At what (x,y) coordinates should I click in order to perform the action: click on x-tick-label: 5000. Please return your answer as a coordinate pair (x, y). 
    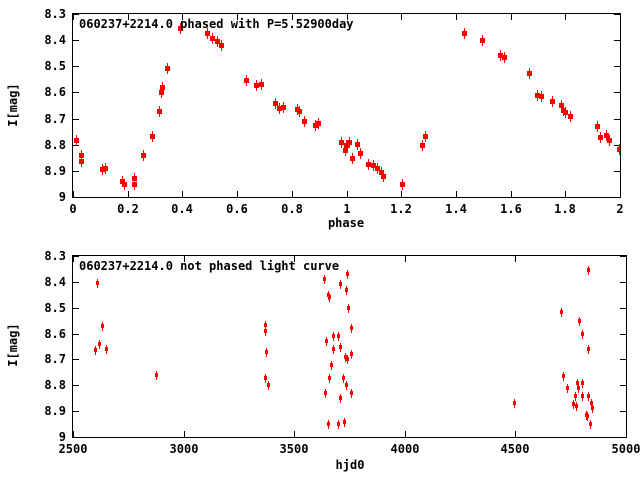
    Looking at the image, I should click on (625, 449).